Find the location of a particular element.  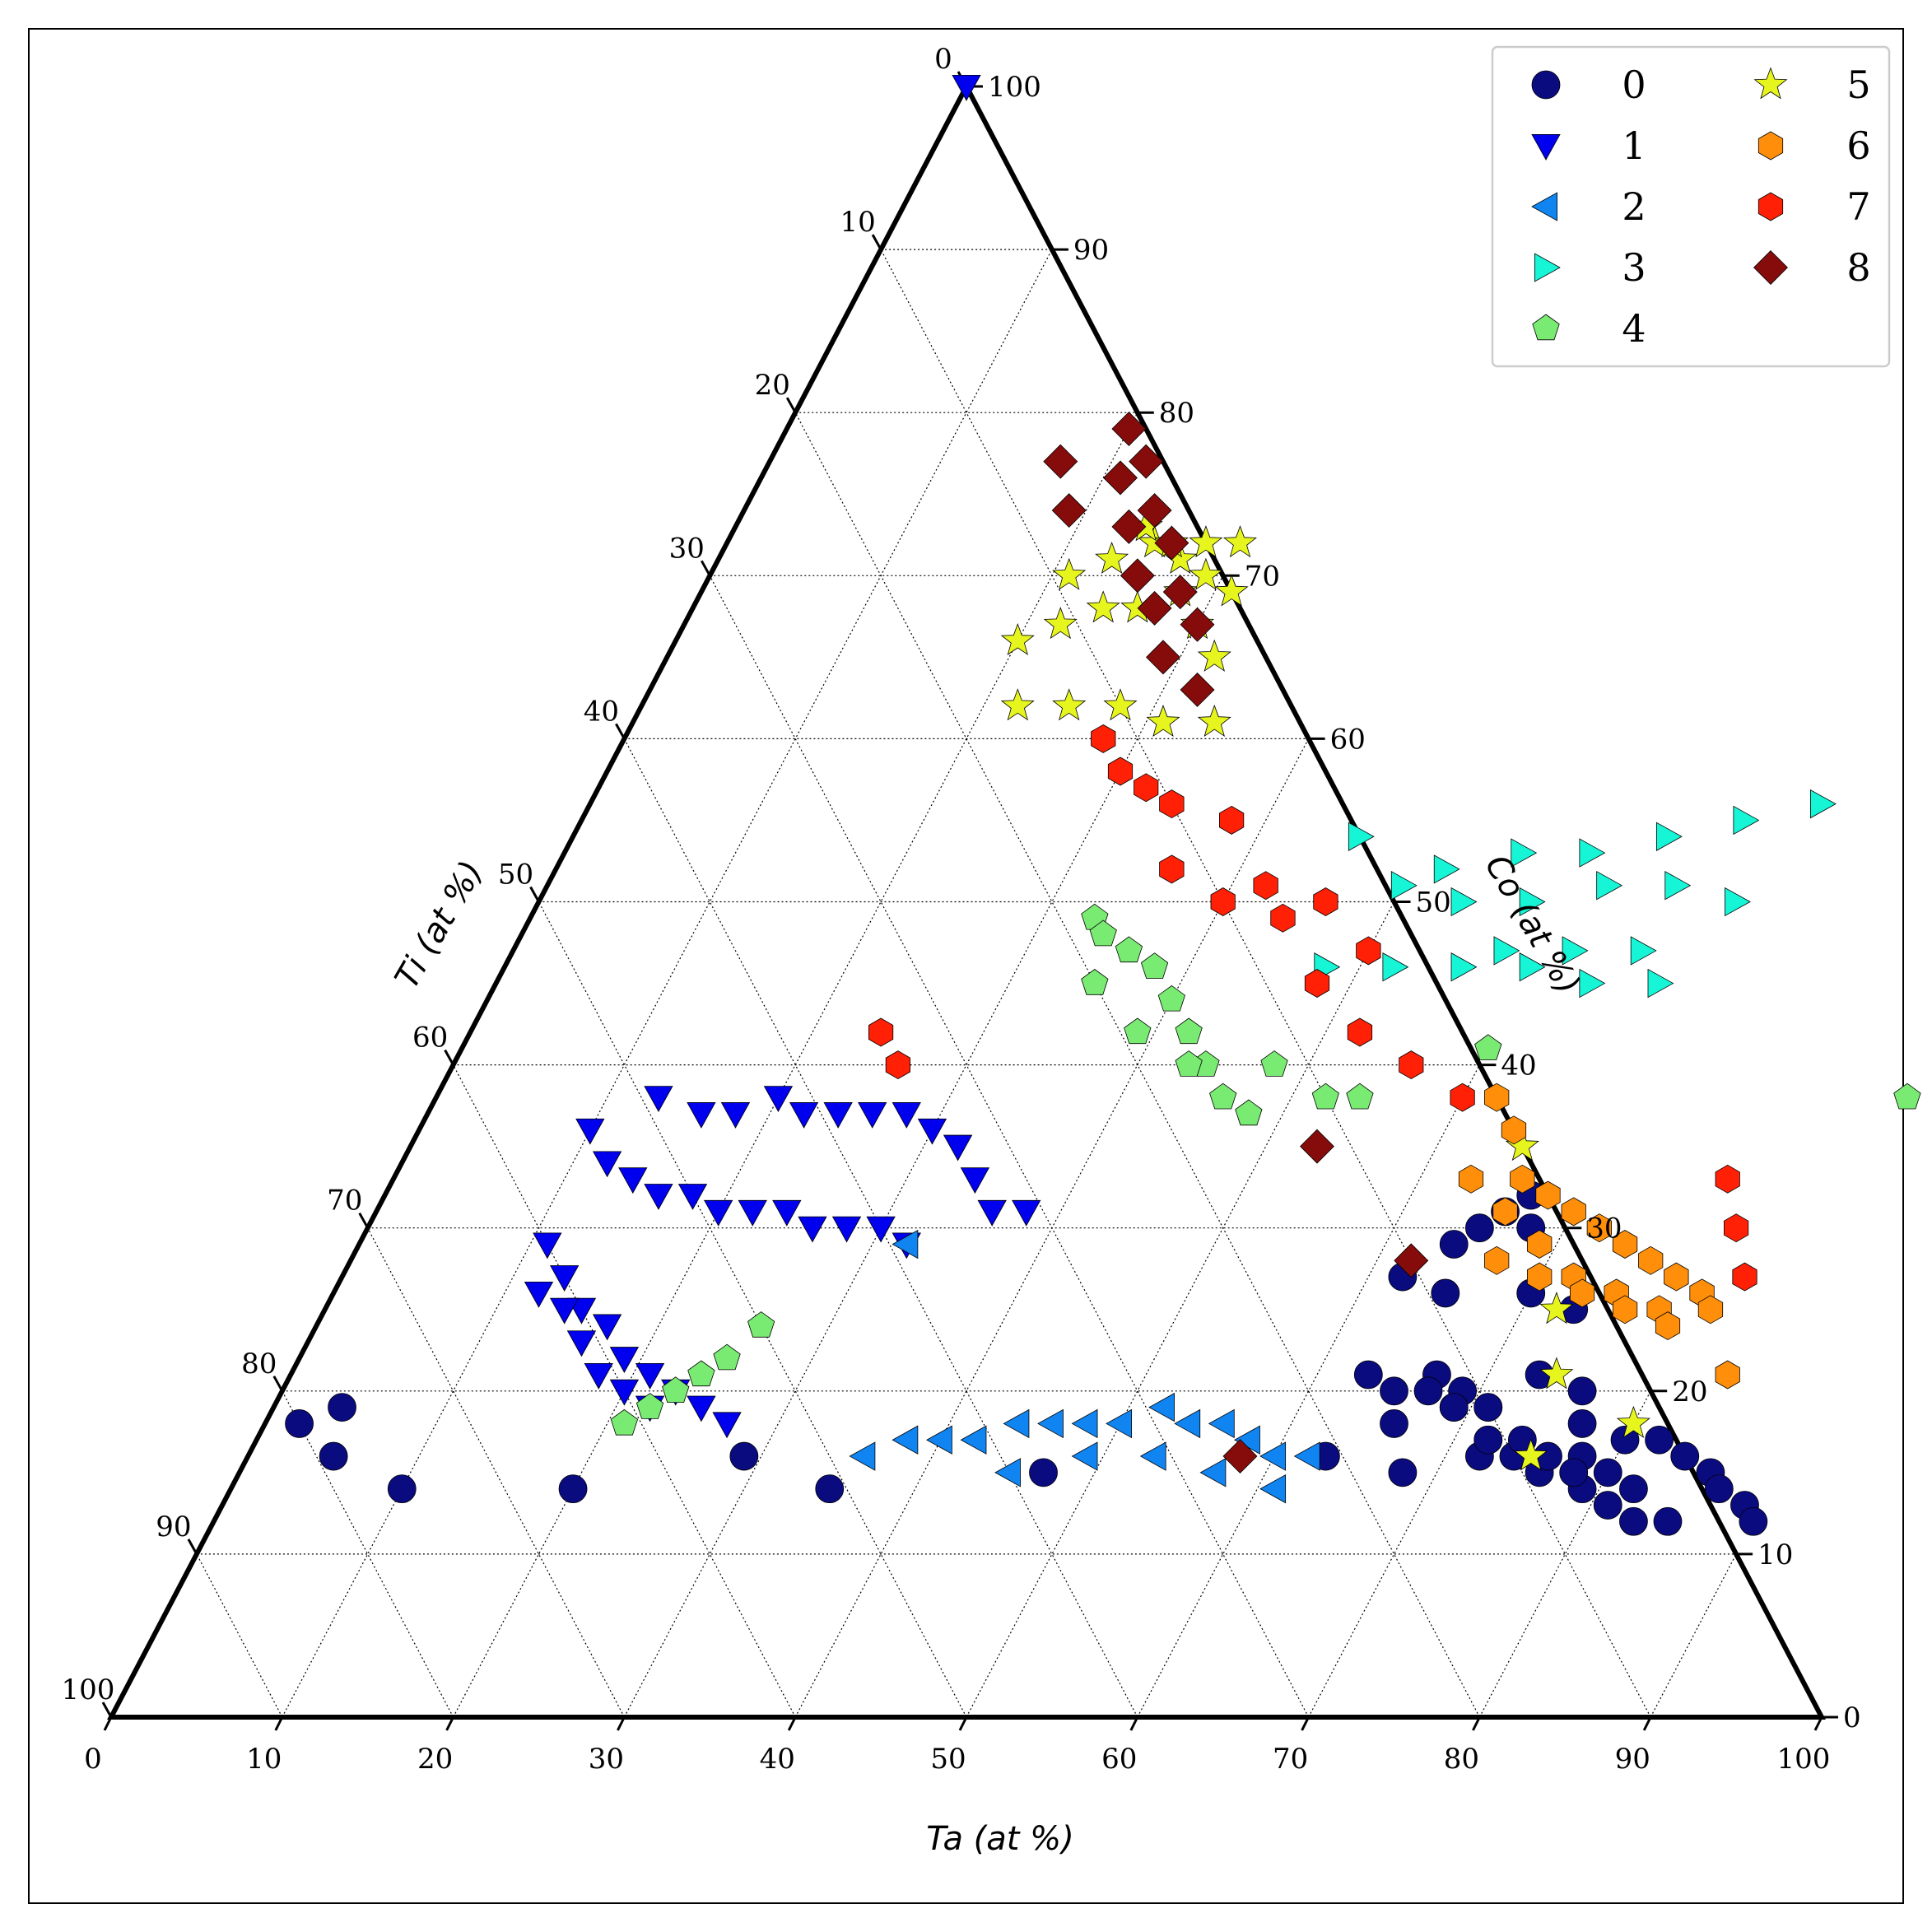

legend-box is located at coordinates (1691, 206).